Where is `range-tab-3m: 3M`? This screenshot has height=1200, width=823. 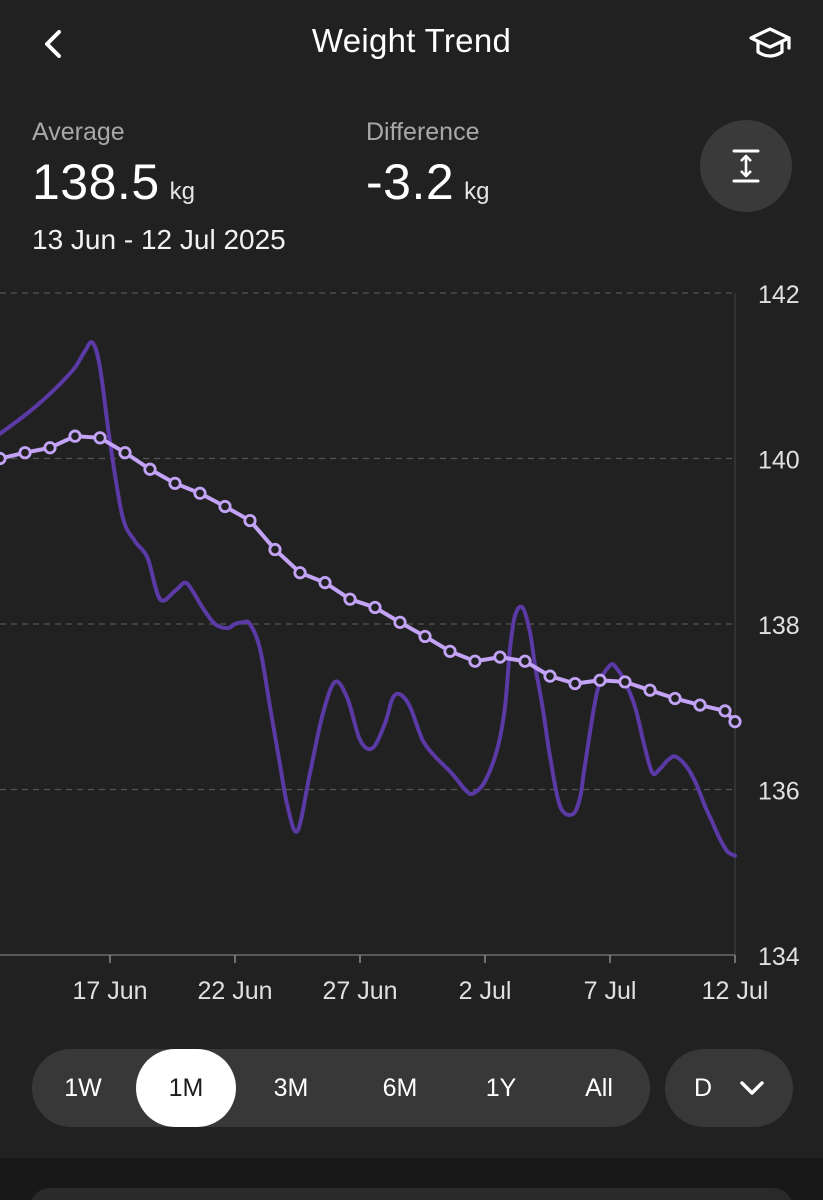 range-tab-3m: 3M is located at coordinates (291, 1087).